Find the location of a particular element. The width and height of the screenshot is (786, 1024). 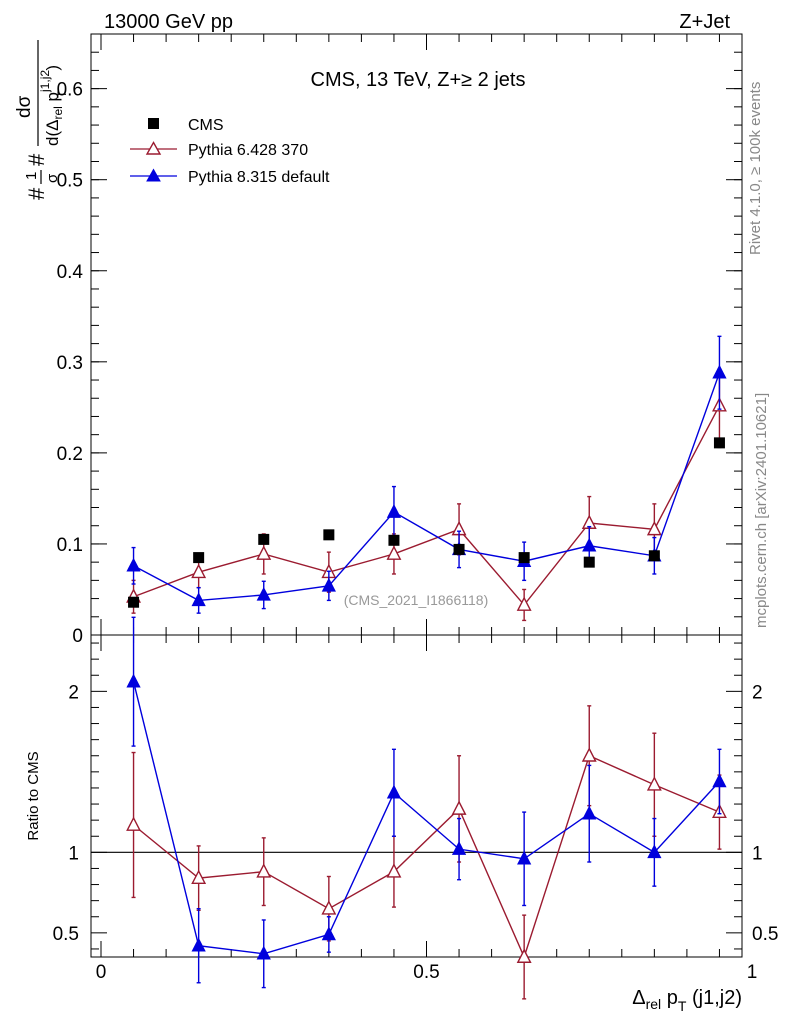

x-label-delta: Δ is located at coordinates (638, 998).